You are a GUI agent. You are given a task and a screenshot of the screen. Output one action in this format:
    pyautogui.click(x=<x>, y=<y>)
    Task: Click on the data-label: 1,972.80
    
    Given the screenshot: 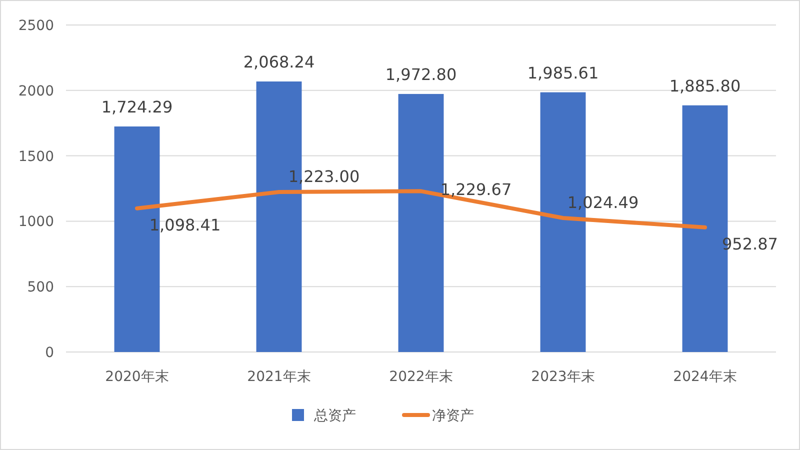 What is the action you would take?
    pyautogui.click(x=421, y=74)
    